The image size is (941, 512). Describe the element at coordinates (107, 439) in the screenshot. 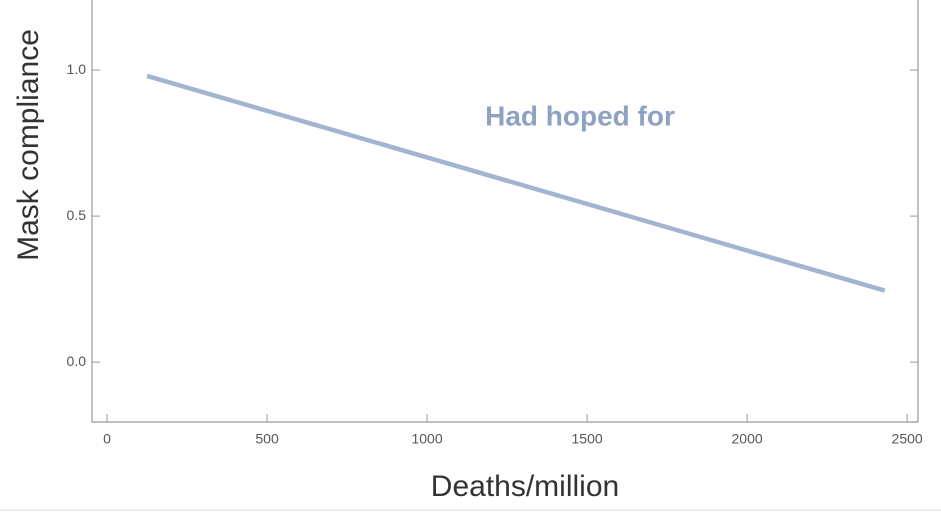

I see `x-tick-label: 0` at that location.